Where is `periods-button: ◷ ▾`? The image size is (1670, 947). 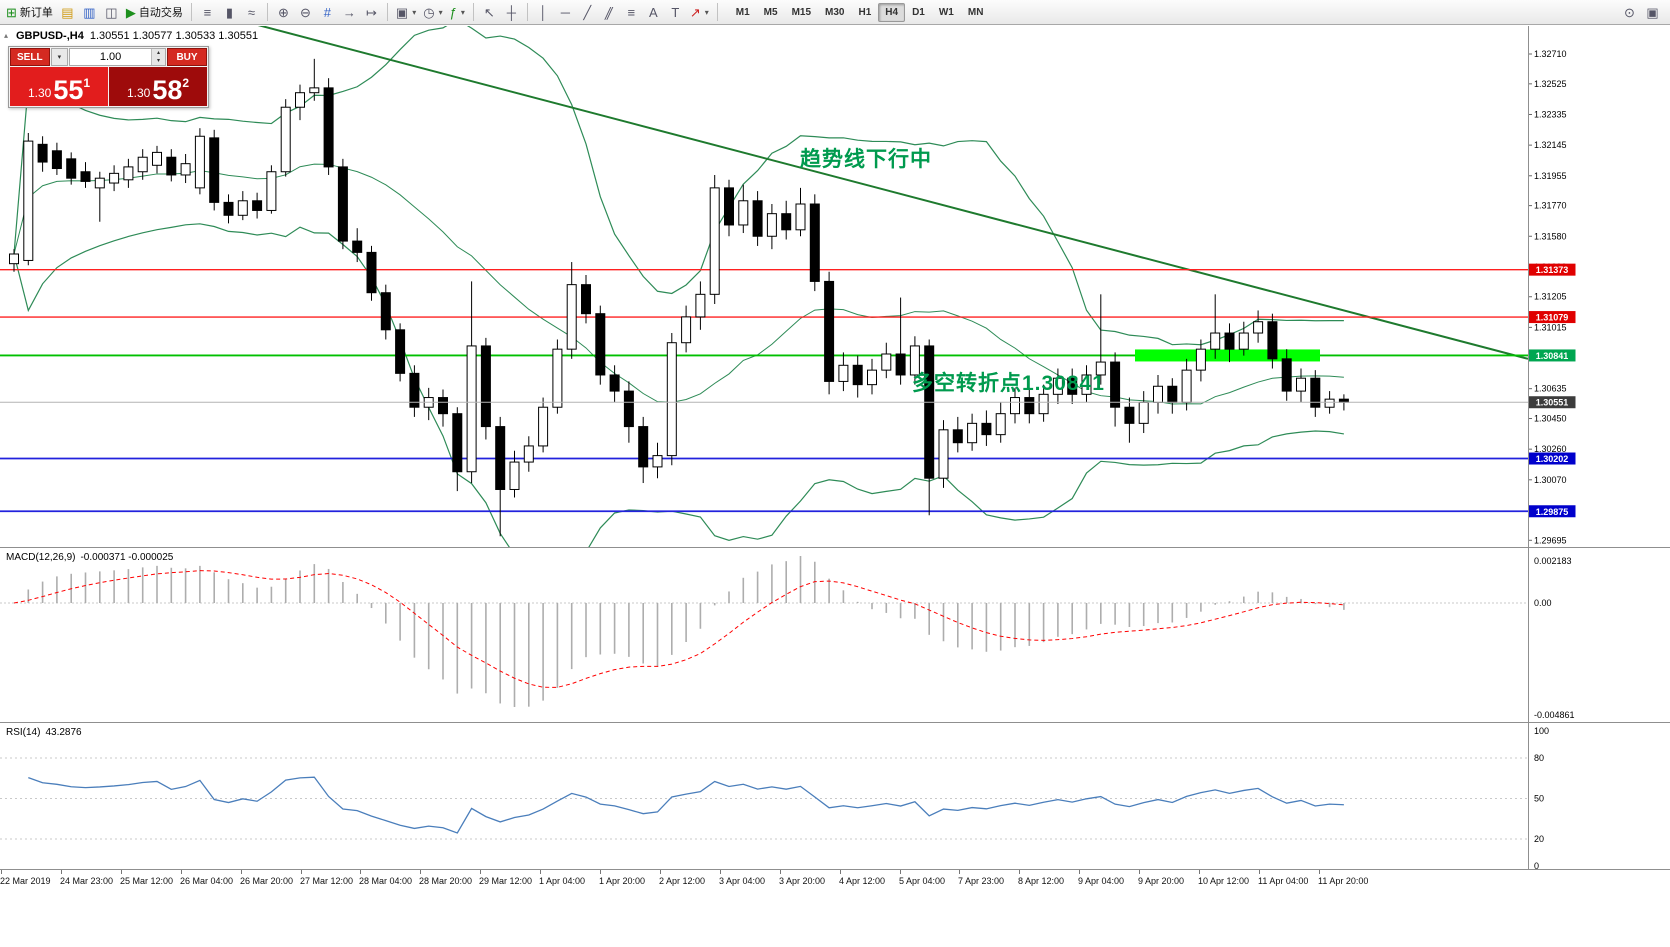
periods-button: ◷ ▾ is located at coordinates (432, 12).